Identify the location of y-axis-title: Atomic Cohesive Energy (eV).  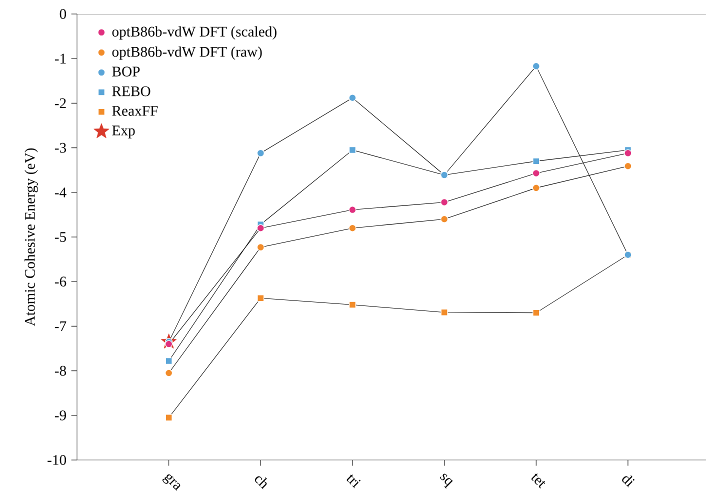
(31, 237).